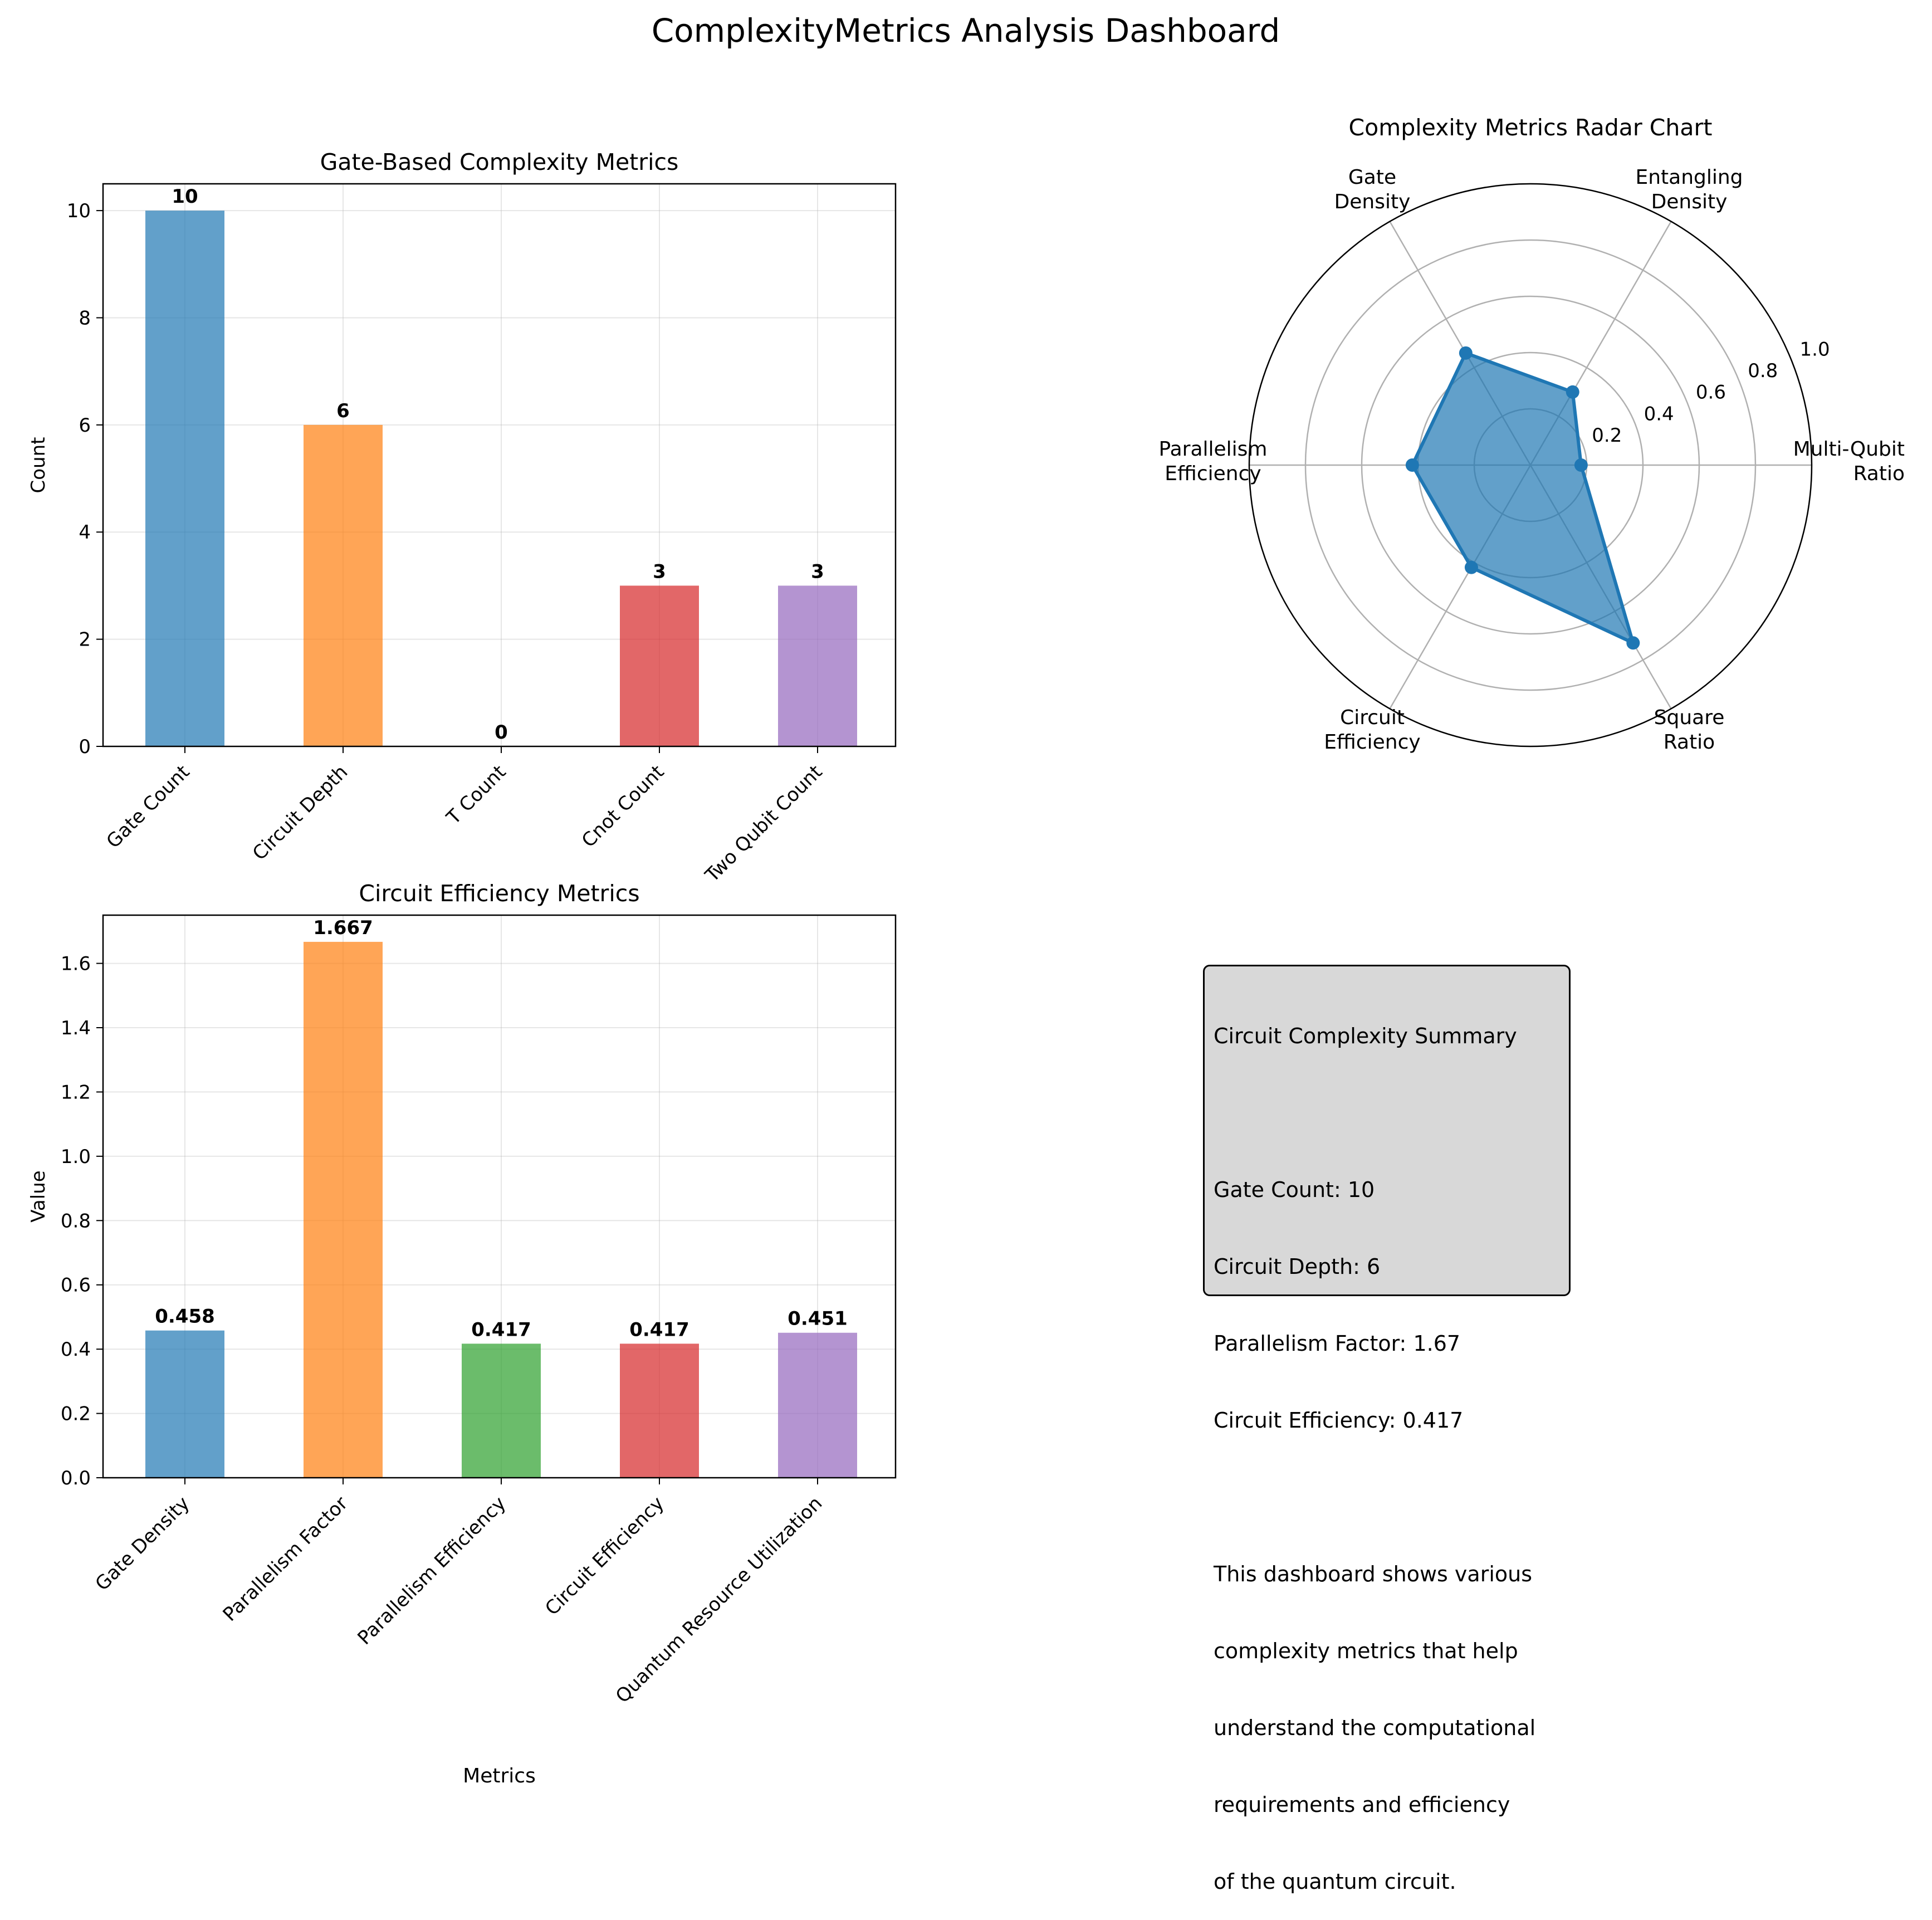  What do you see at coordinates (300, 813) in the screenshot?
I see `x-tick-label: Circuit Depth` at bounding box center [300, 813].